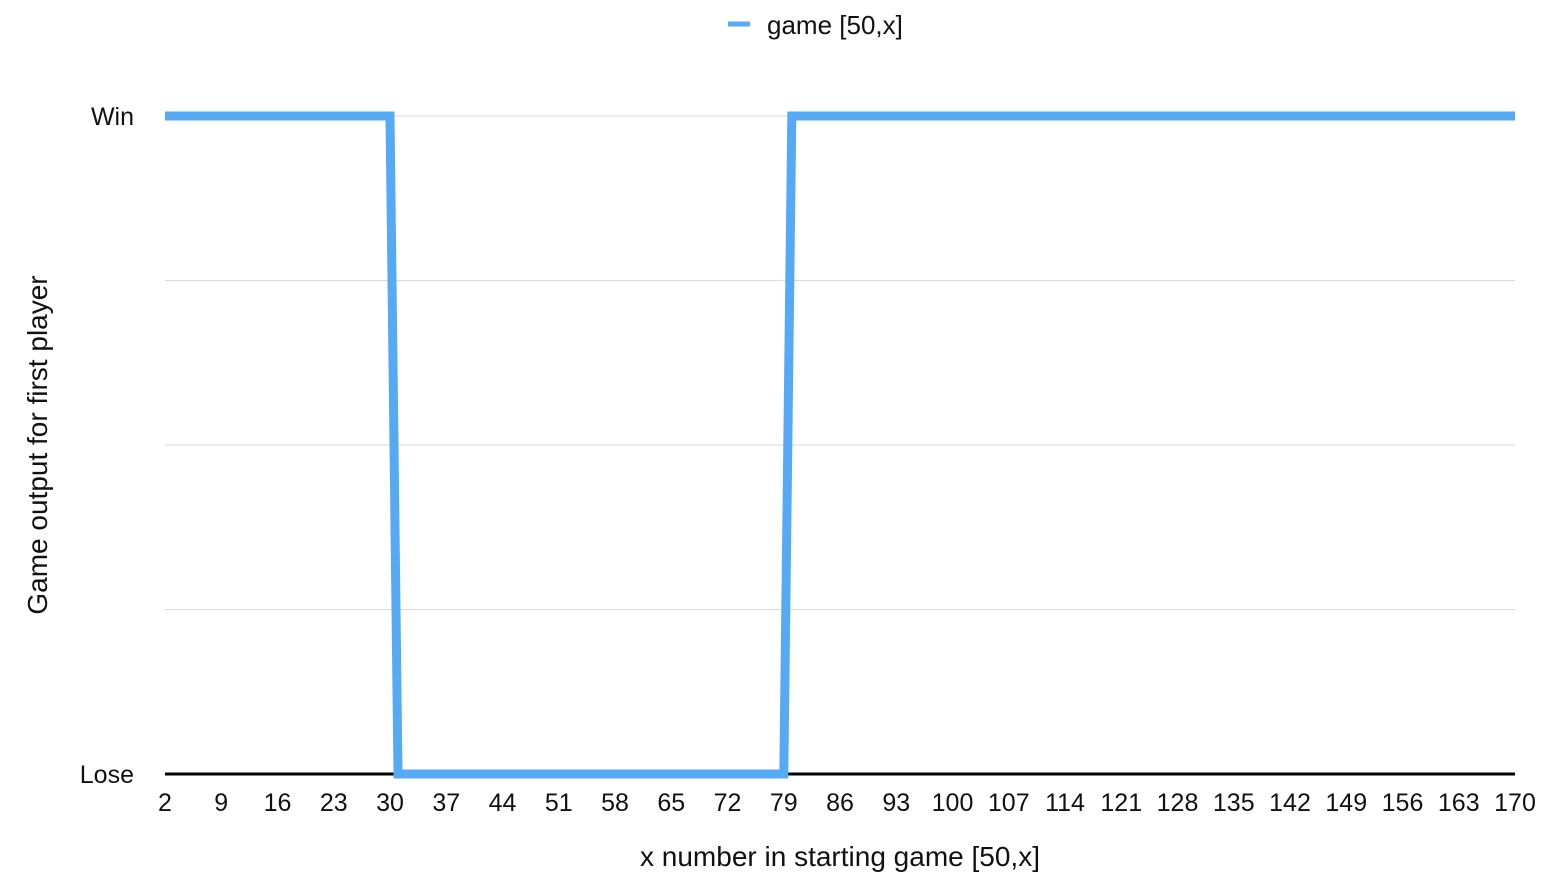 The image size is (1562, 884). Describe the element at coordinates (559, 803) in the screenshot. I see `x-tick-label: 51` at that location.